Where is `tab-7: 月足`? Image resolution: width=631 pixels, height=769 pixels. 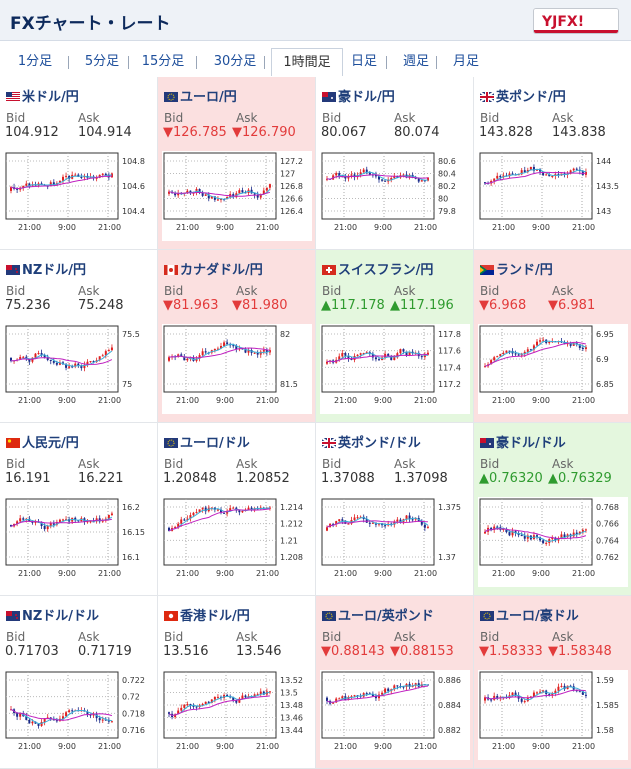 tab-7: 月足 is located at coordinates (465, 61).